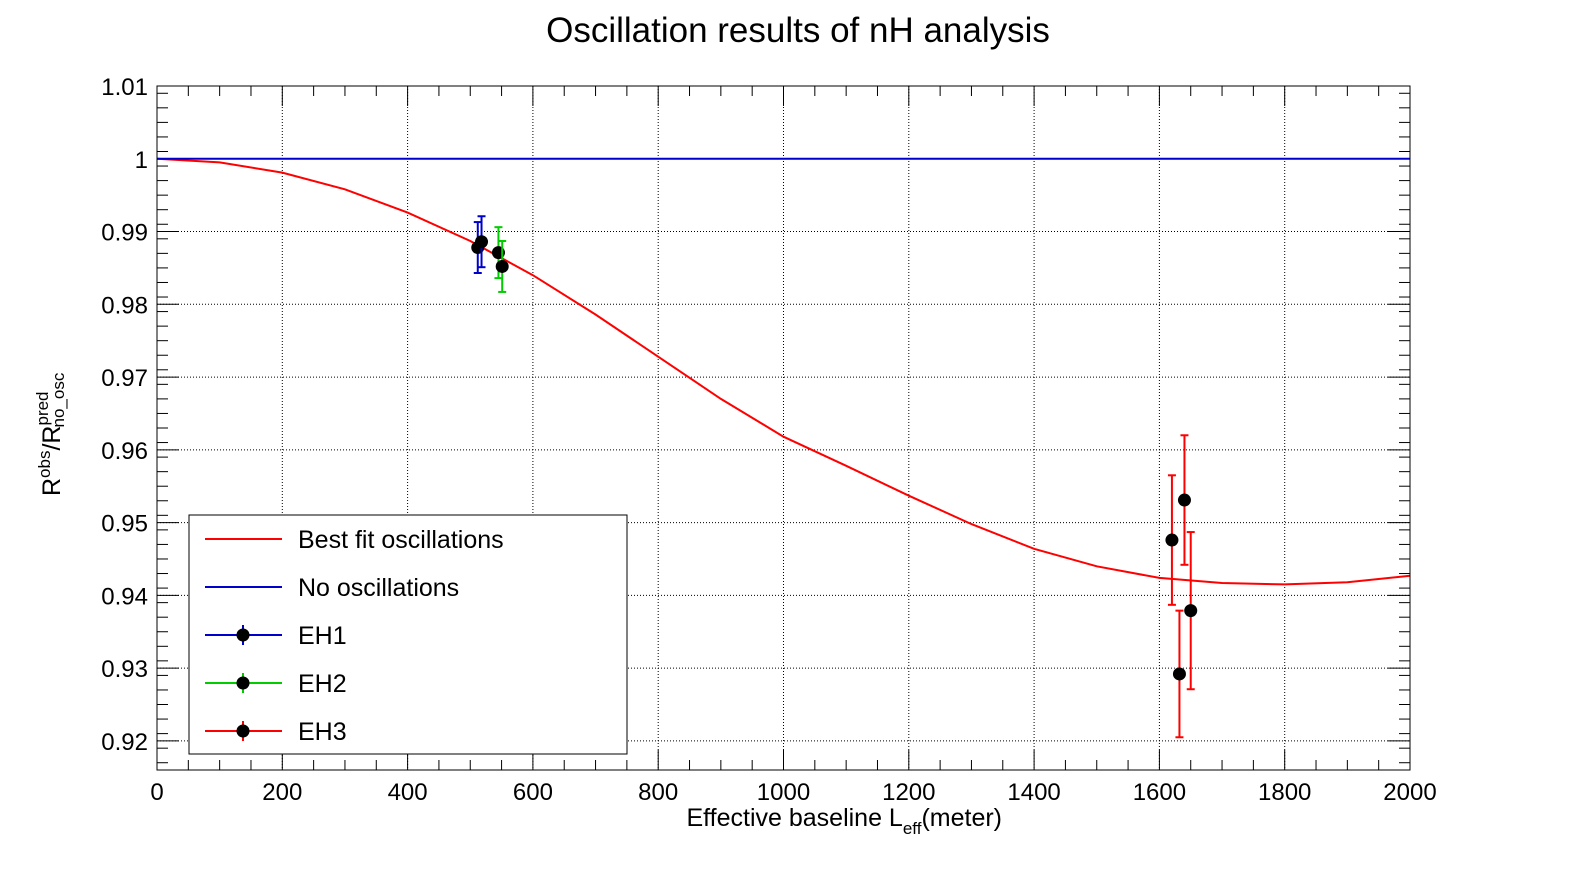 The width and height of the screenshot is (1596, 872). Describe the element at coordinates (58, 399) in the screenshot. I see `y-axis-title-sub2: no_osc` at that location.